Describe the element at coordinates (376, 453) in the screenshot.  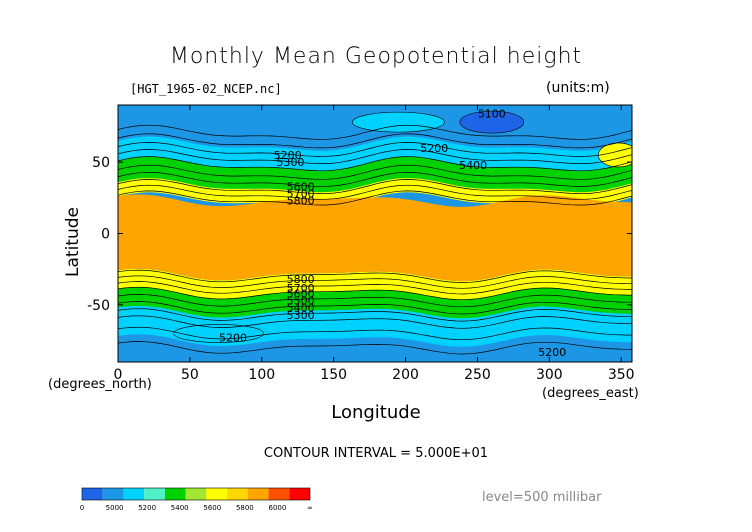
I see `contour-interval-label: CONTOUR INTERVAL = 5.000E+01` at that location.